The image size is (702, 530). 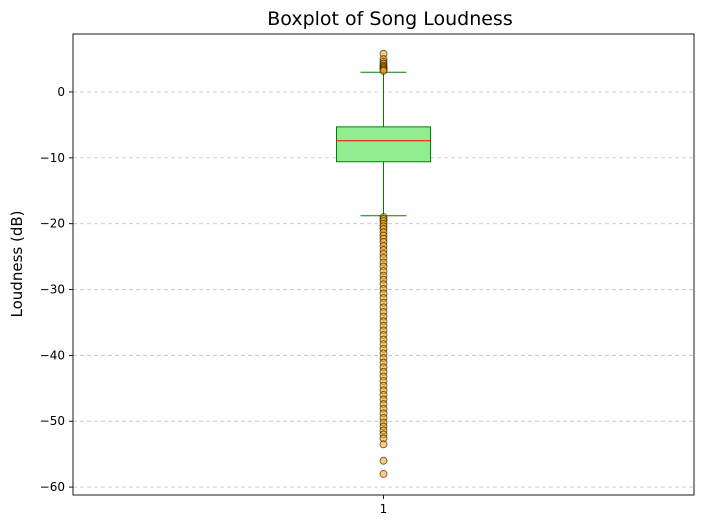 I want to click on box-iqr, so click(x=383, y=144).